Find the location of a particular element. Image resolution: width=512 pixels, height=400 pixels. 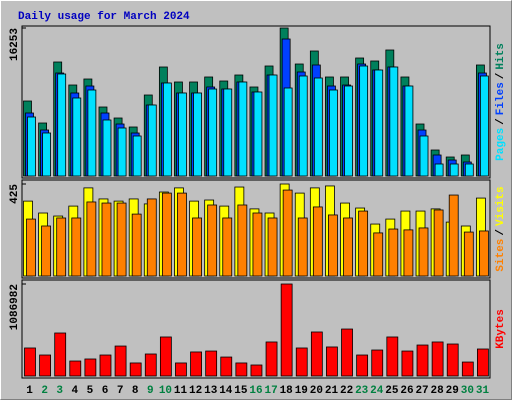

legend-entry: Hits is located at coordinates (501, 56).